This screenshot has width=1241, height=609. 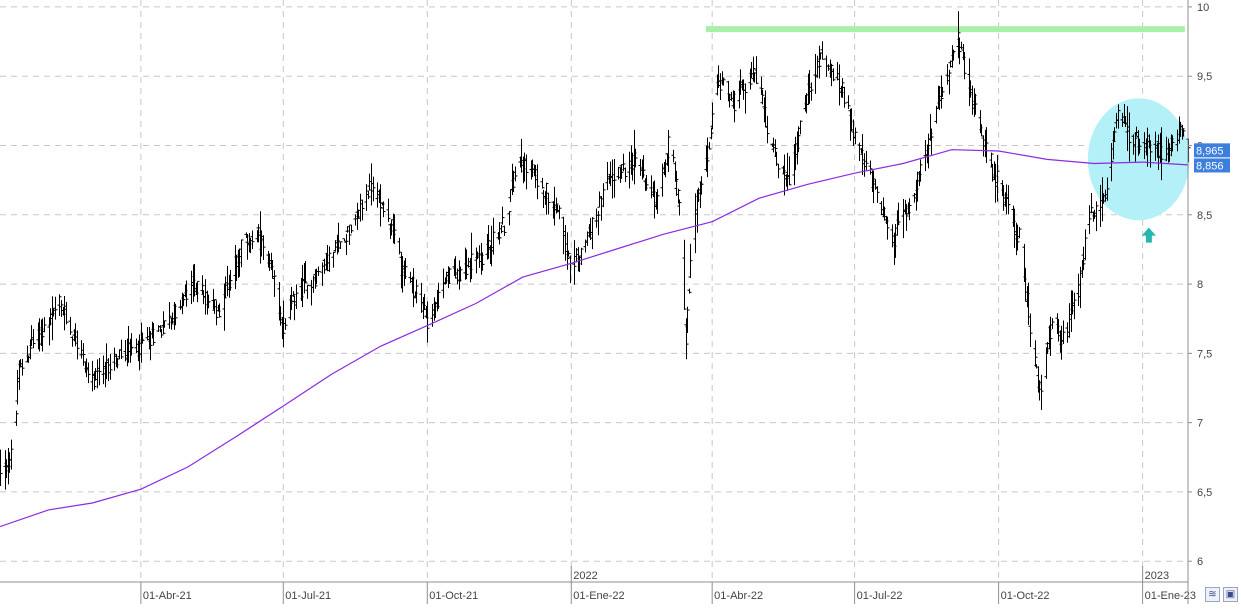 I want to click on highlight-ellipse, so click(x=1138, y=159).